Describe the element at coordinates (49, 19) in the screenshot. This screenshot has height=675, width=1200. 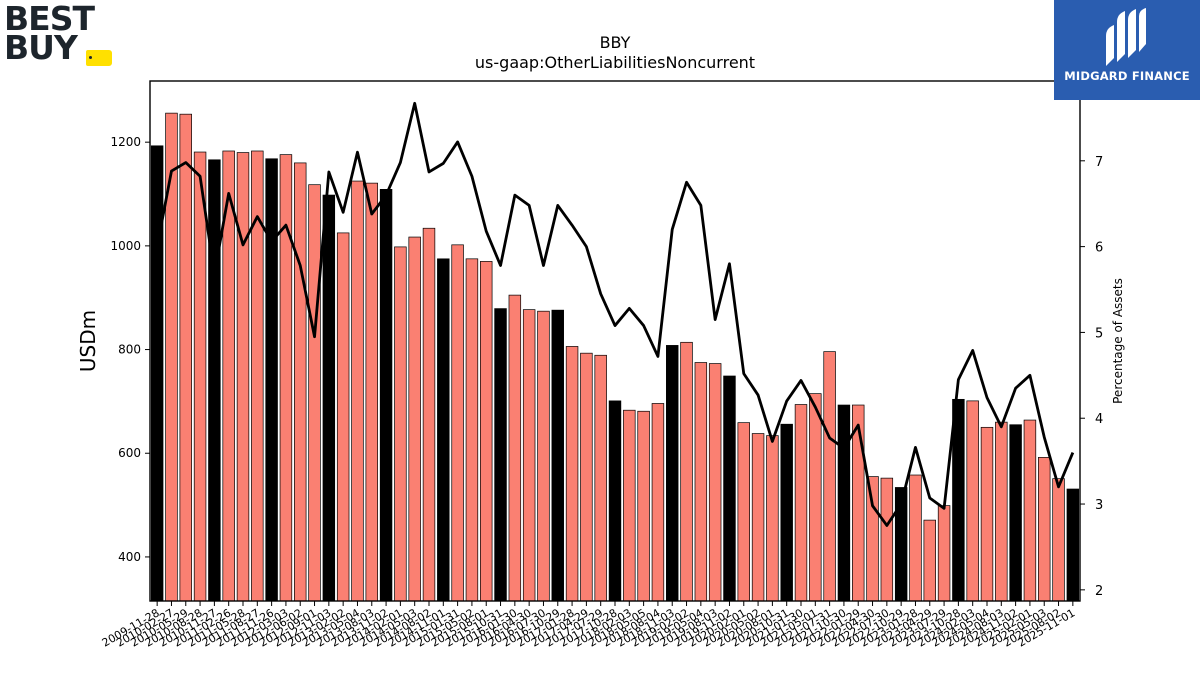
I see `logo-word-best: BEST` at that location.